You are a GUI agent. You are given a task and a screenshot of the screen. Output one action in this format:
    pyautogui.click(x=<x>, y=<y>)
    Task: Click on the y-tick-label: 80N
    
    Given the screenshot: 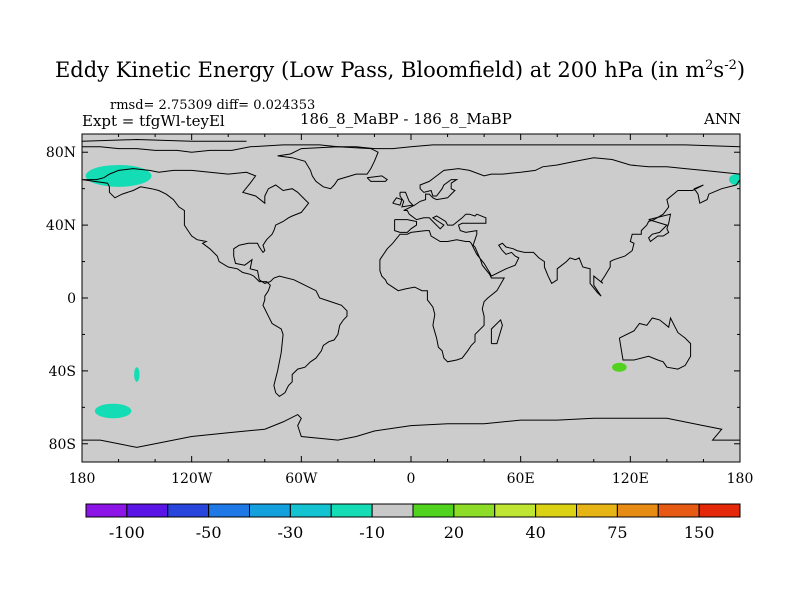 What is the action you would take?
    pyautogui.click(x=61, y=153)
    